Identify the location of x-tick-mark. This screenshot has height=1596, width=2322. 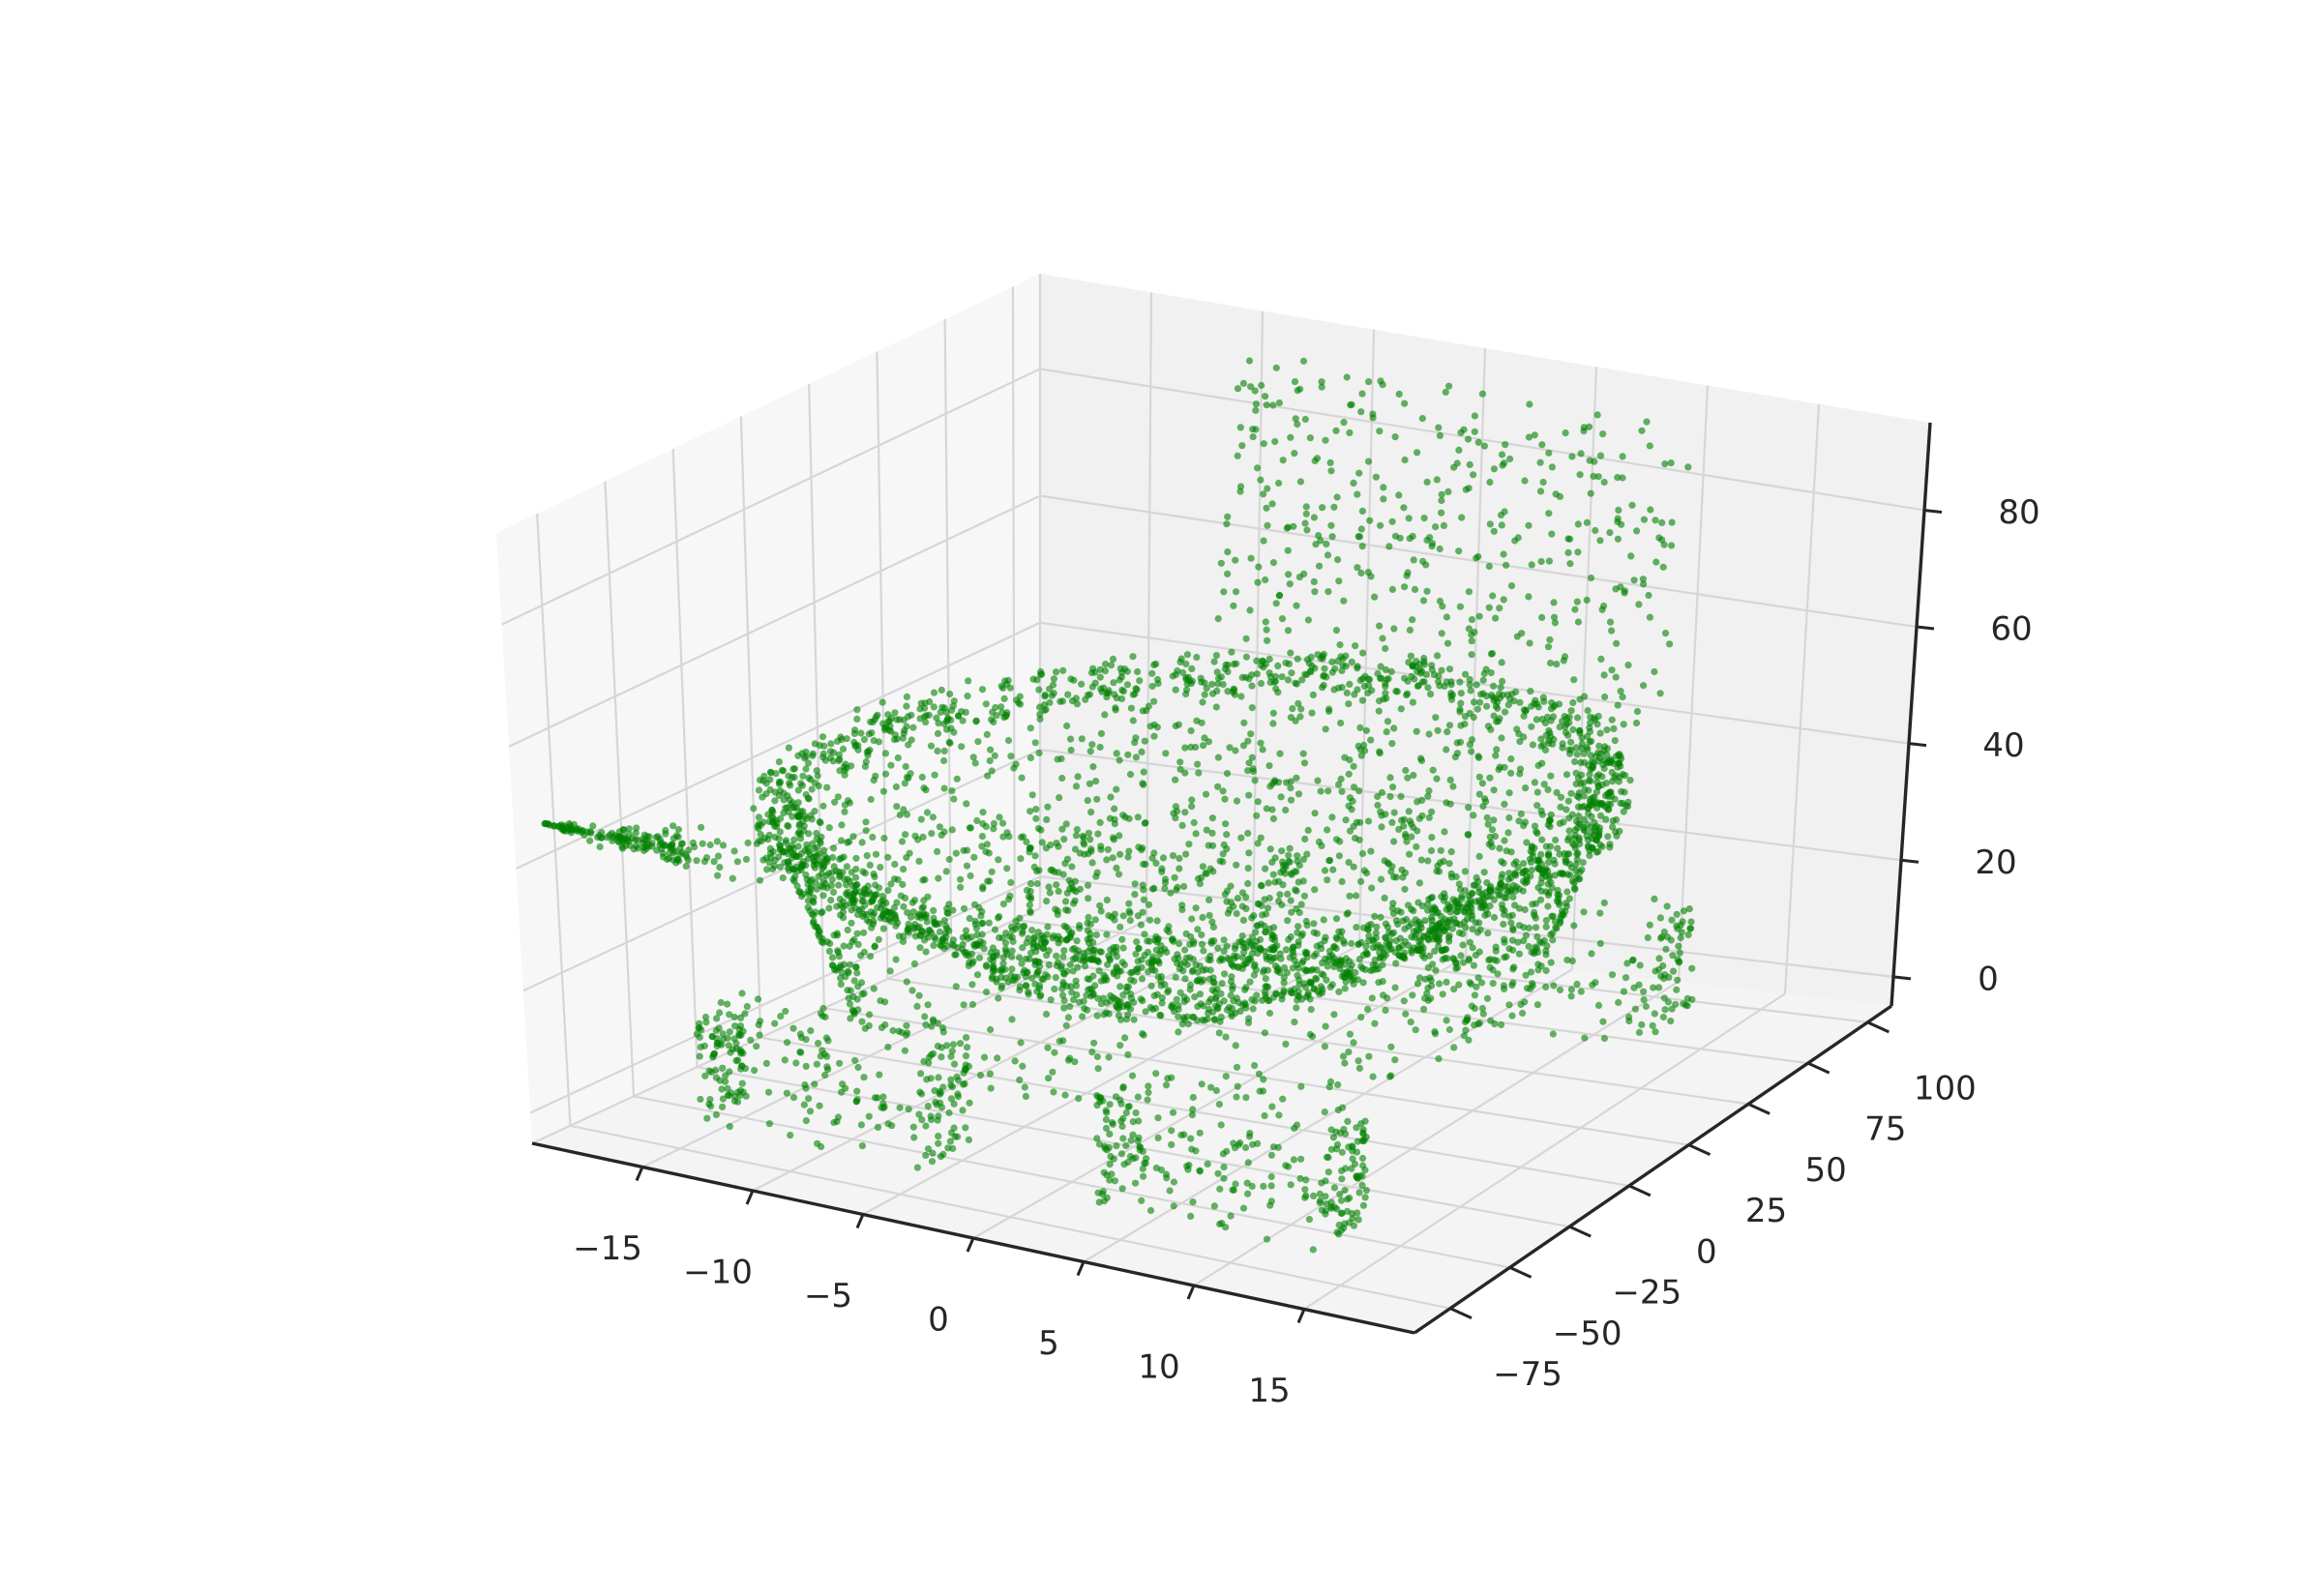
(750, 1197).